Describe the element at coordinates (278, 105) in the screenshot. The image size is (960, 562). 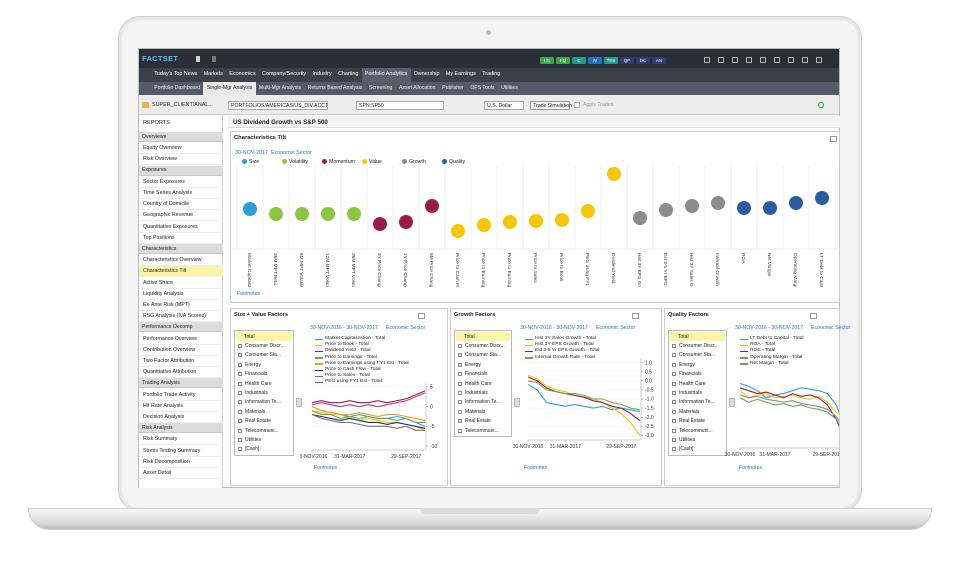
I see `input-field: PORTFOLIOS/AMERICAS/US_DIV.ACCT` at that location.